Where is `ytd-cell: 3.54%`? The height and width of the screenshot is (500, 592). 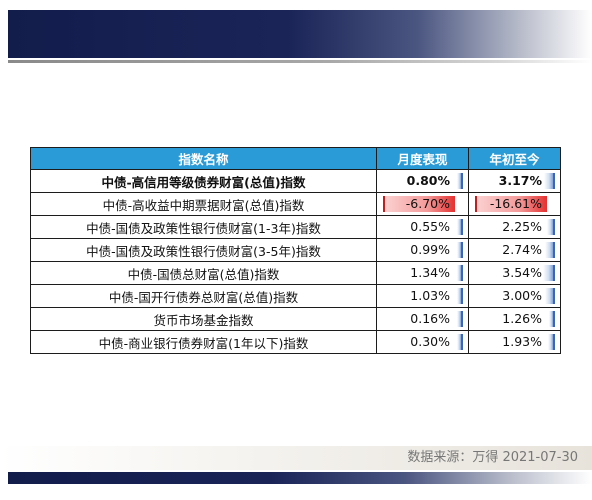
ytd-cell: 3.54% is located at coordinates (514, 273).